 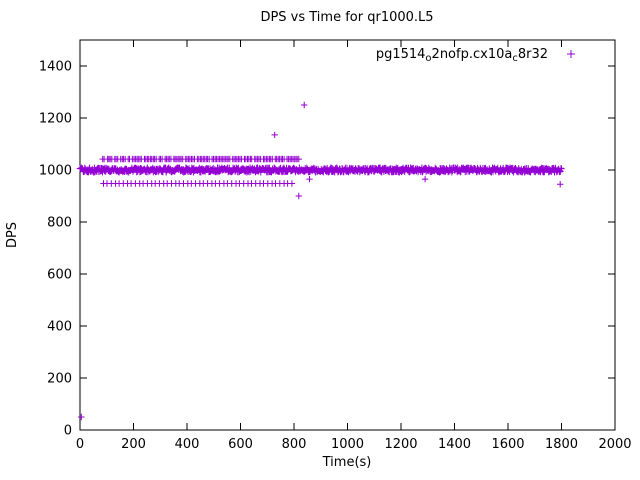 I want to click on x-tick-label: 400, so click(x=187, y=444).